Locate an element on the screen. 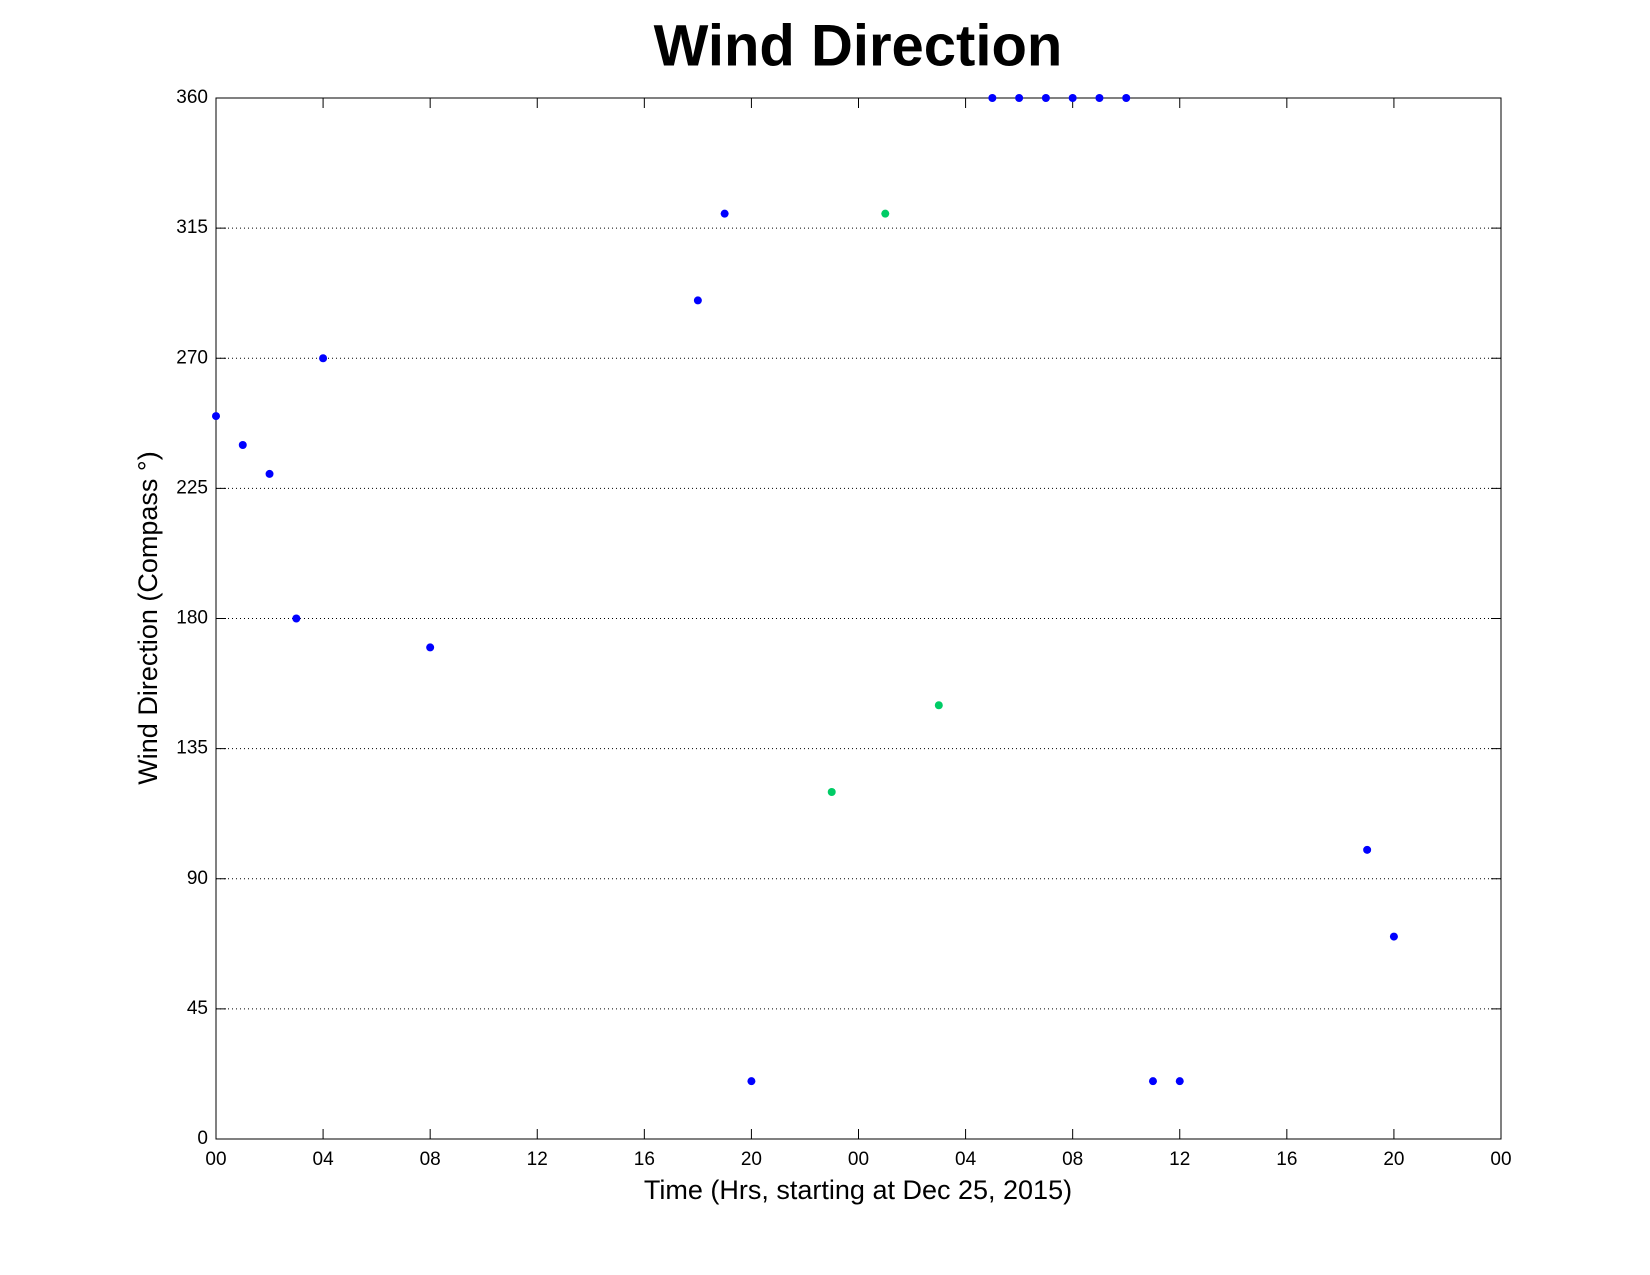 The image size is (1650, 1275). chart-title: Wind Direction is located at coordinates (858, 45).